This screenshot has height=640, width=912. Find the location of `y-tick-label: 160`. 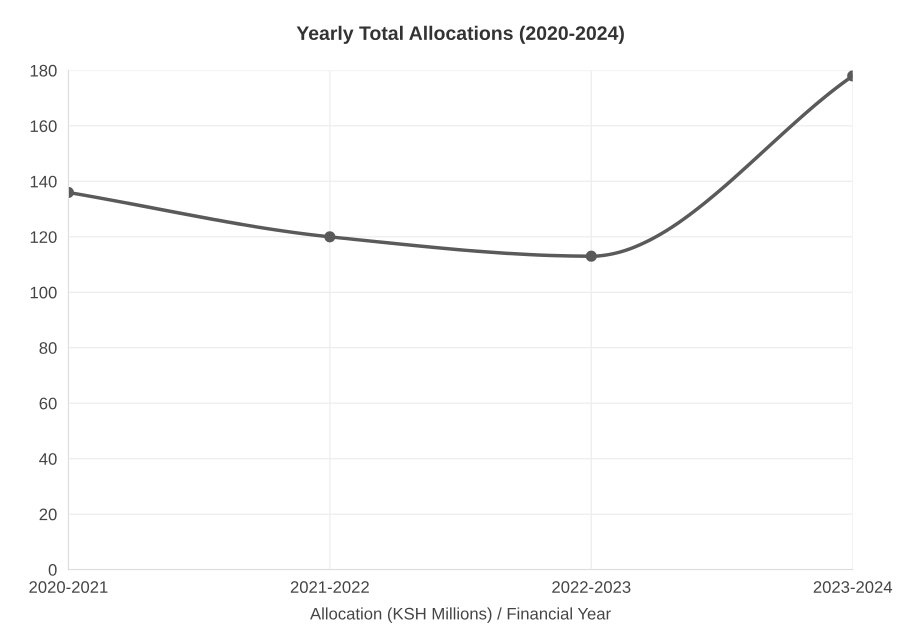

y-tick-label: 160 is located at coordinates (43, 126).